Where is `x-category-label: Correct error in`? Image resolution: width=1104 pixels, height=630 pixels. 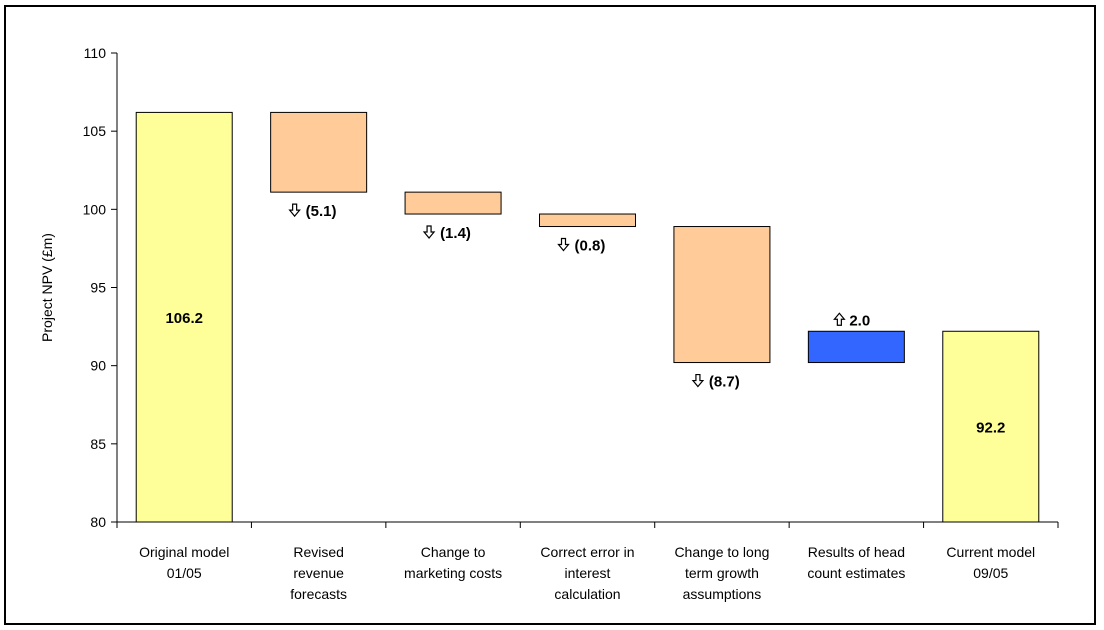 x-category-label: Correct error in is located at coordinates (587, 552).